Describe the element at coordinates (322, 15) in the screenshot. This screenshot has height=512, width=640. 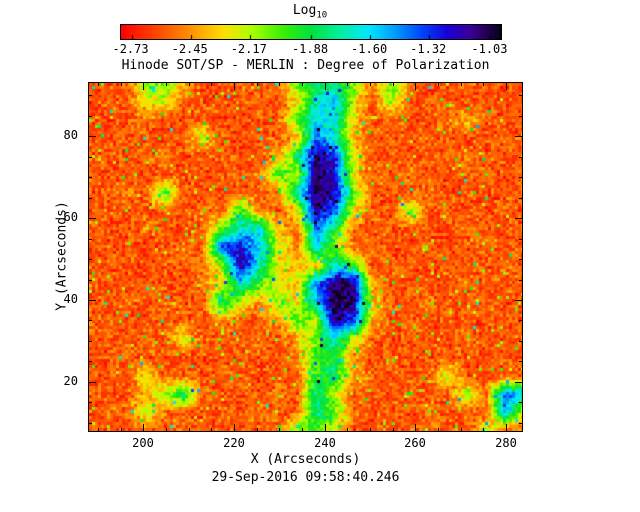
I see `colorbar-title-sub: 10` at that location.